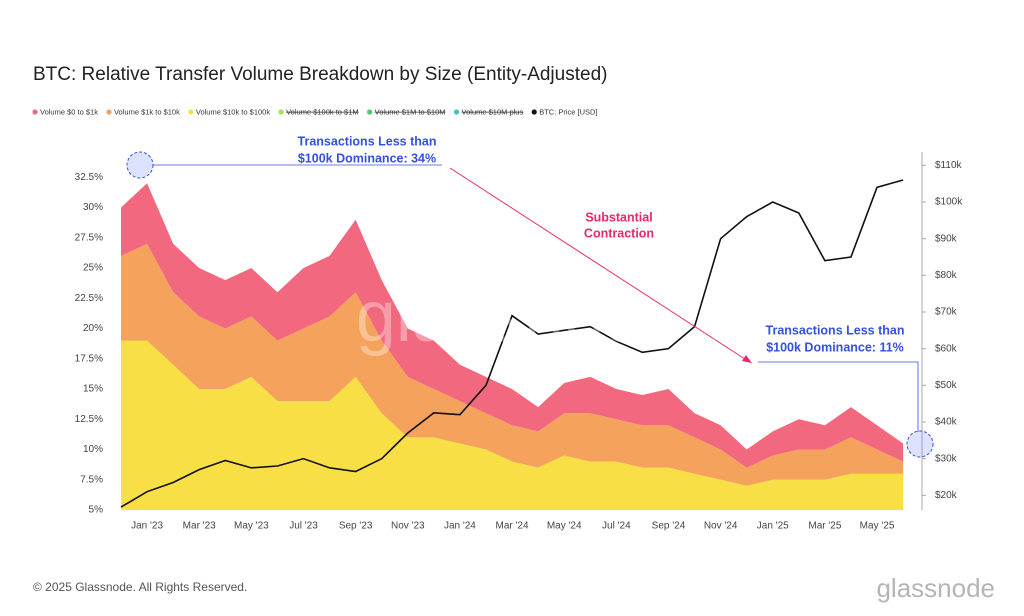  Describe the element at coordinates (89, 419) in the screenshot. I see `y-tick-label: 12.5%` at that location.